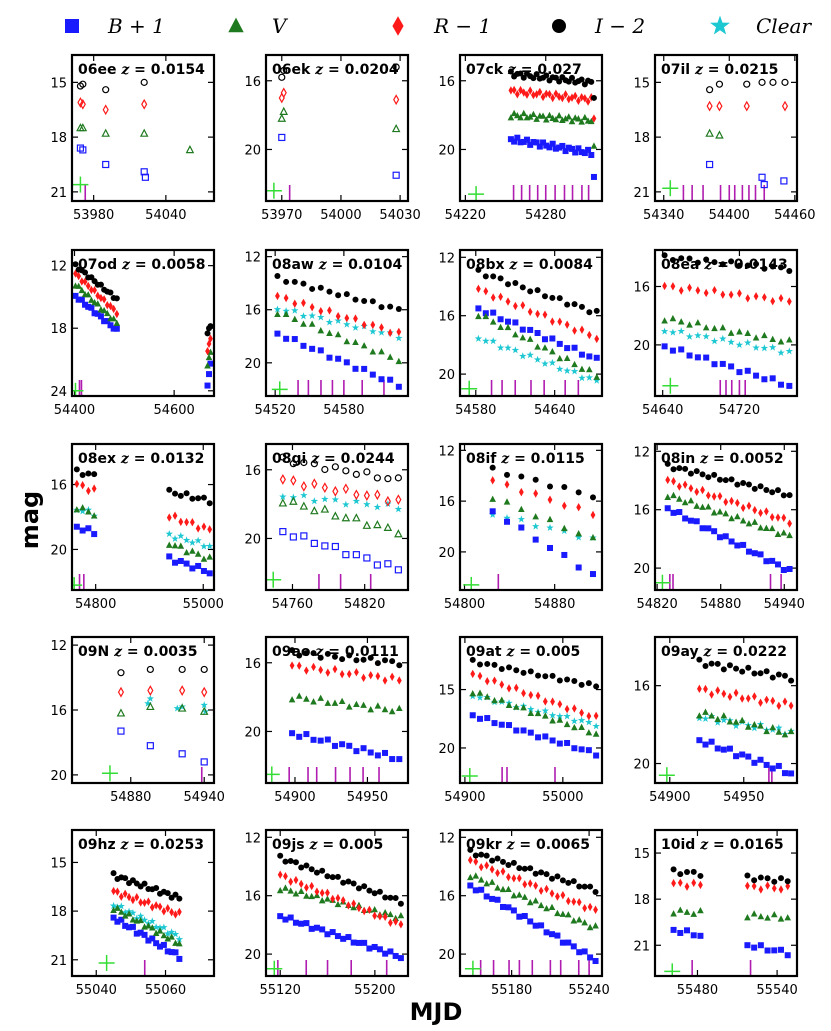 The image size is (831, 1031). I want to click on panel-z-value: = 0.0132, so click(167, 459).